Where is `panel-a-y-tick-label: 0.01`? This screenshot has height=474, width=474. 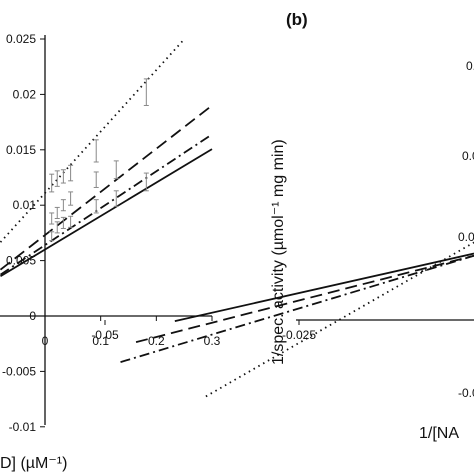
panel-a-y-tick-label: 0.01 is located at coordinates (25, 205).